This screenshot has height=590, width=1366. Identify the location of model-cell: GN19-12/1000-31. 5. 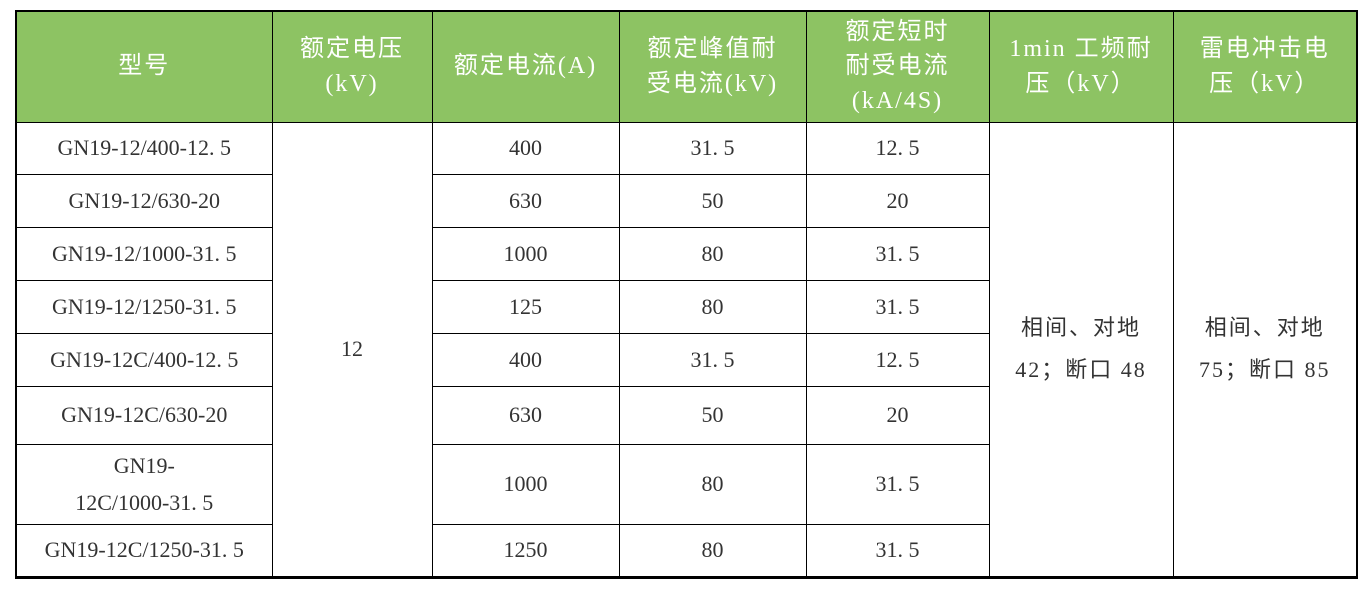
(144, 253).